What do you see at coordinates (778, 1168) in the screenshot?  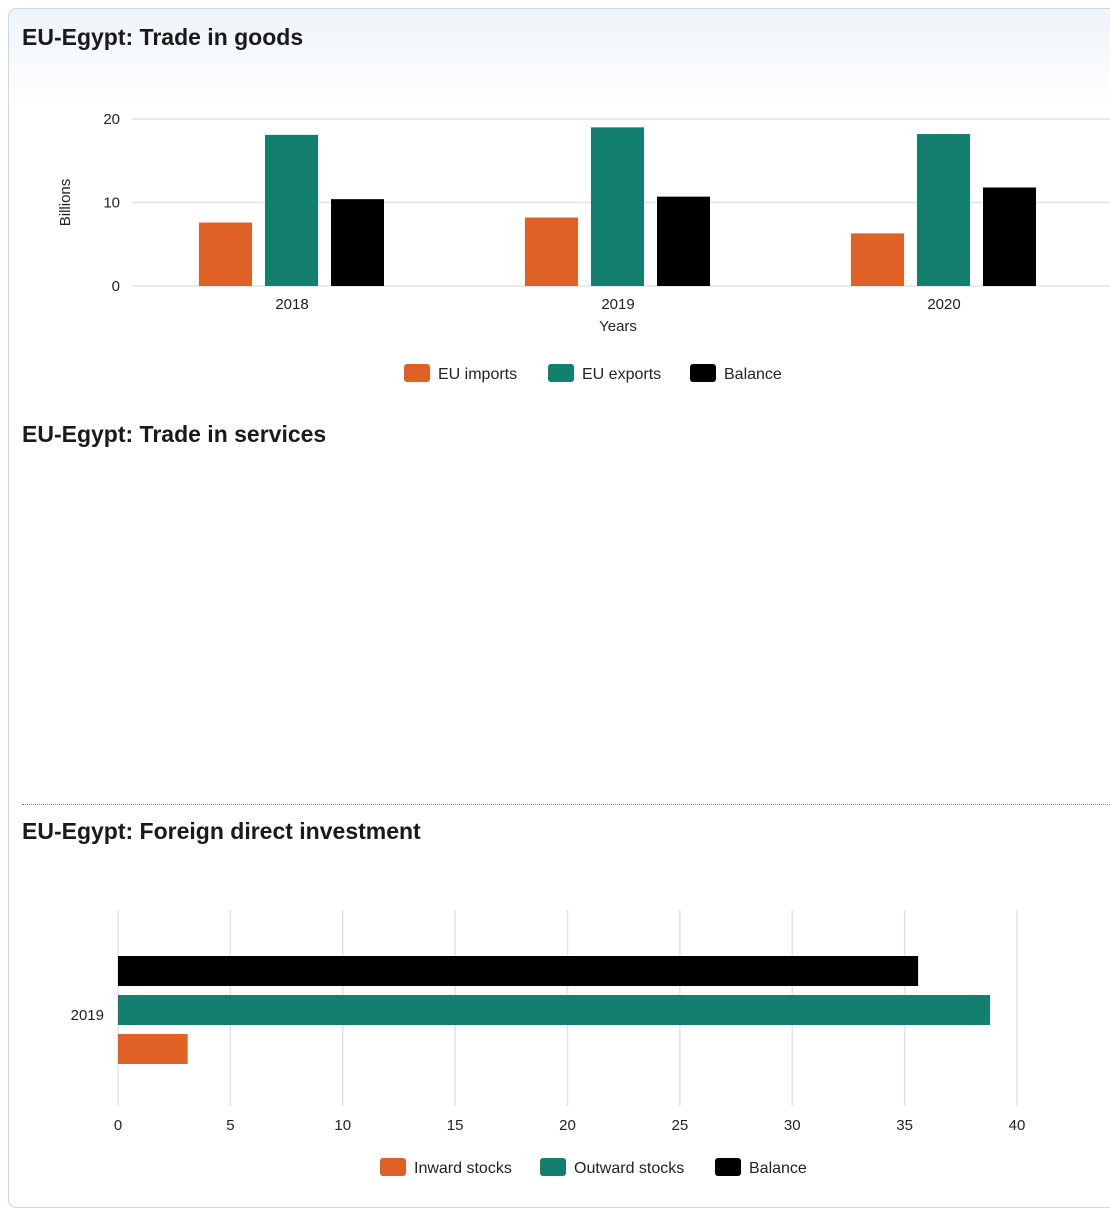 I see `fdi-legend-label-2: Balance` at bounding box center [778, 1168].